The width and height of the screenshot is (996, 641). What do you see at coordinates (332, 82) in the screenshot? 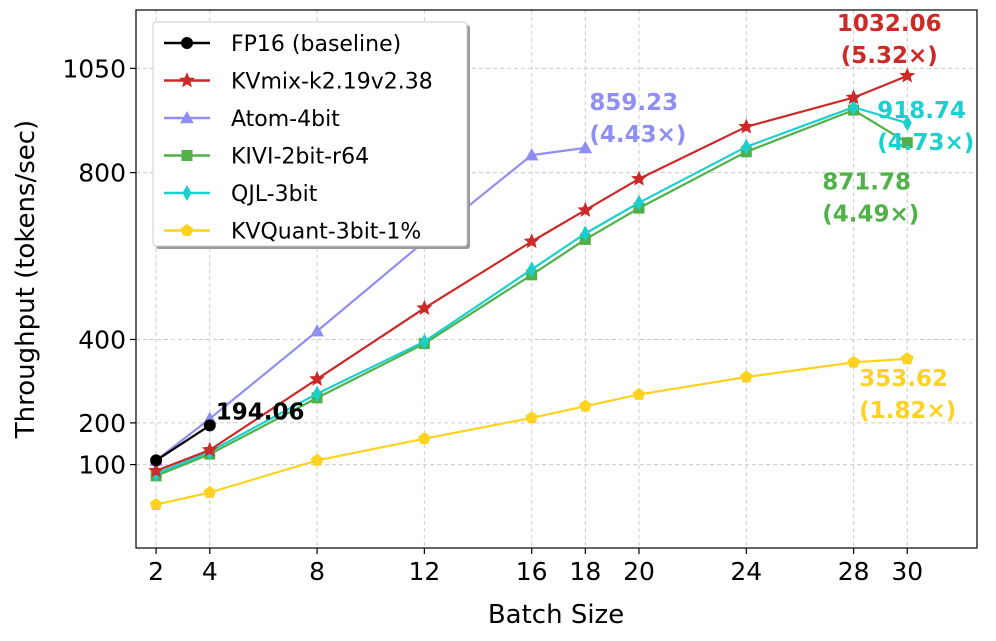
I see `legend-label: KVmix-k2.19v2.38` at bounding box center [332, 82].